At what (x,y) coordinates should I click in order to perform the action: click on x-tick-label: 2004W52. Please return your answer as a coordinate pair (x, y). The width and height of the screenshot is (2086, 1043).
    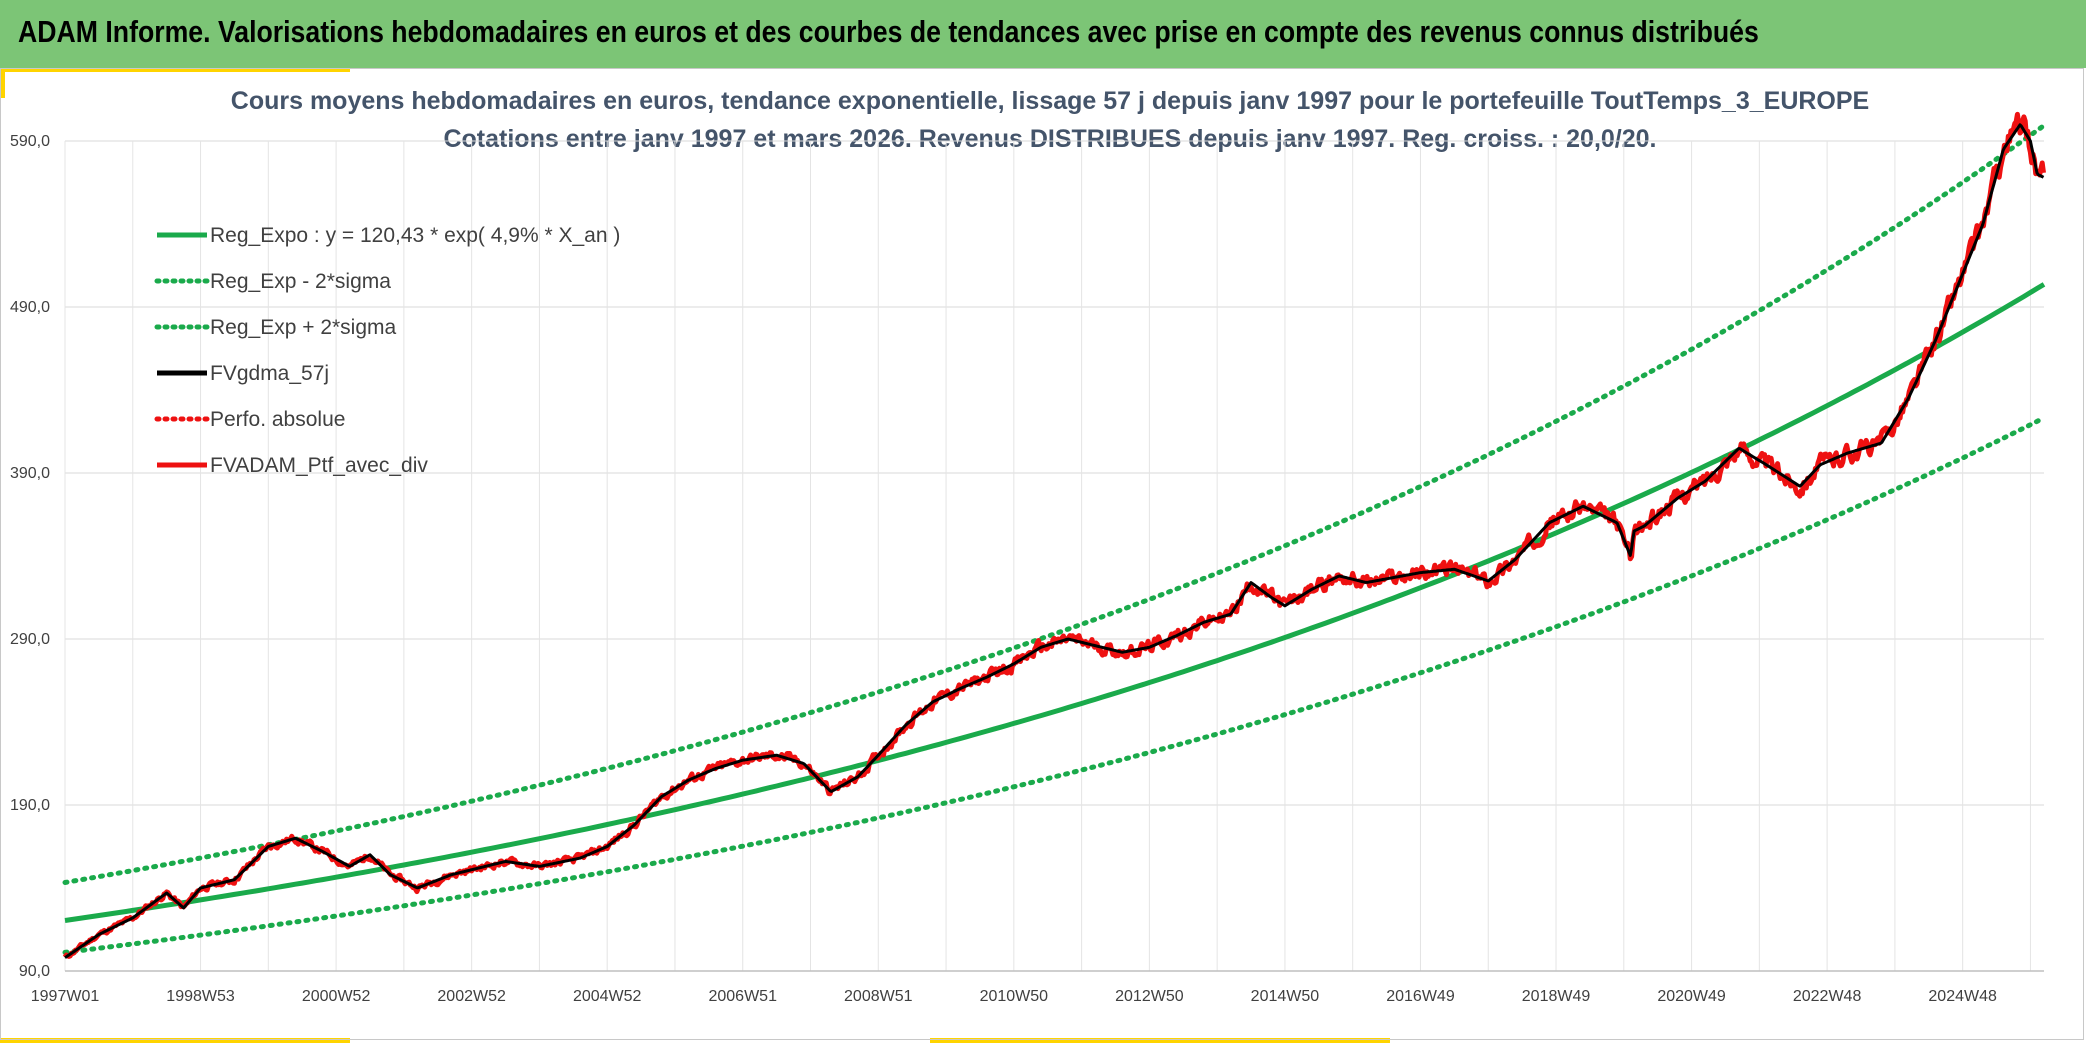
    Looking at the image, I should click on (607, 996).